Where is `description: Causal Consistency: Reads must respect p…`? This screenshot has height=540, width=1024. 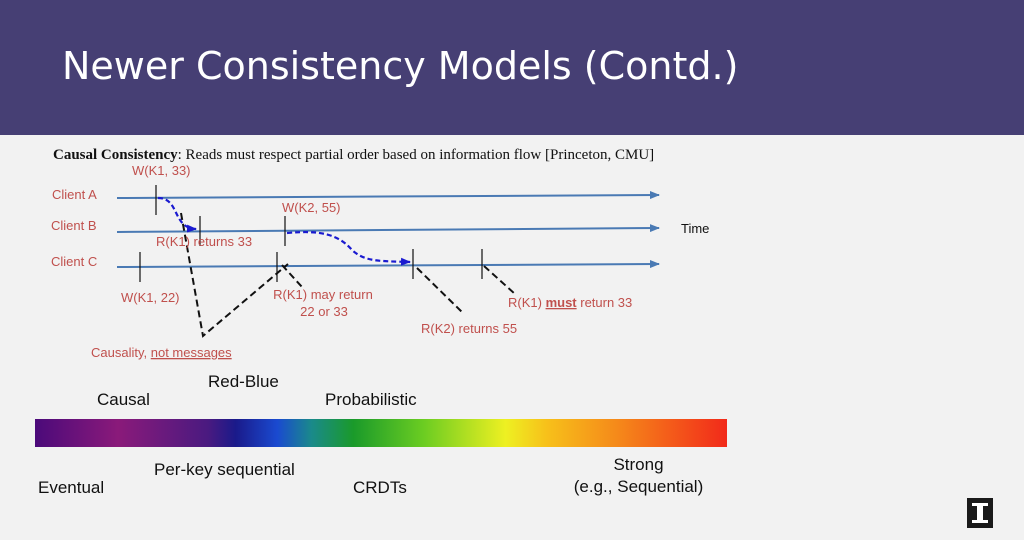 description: Causal Consistency: Reads must respect p… is located at coordinates (363, 155).